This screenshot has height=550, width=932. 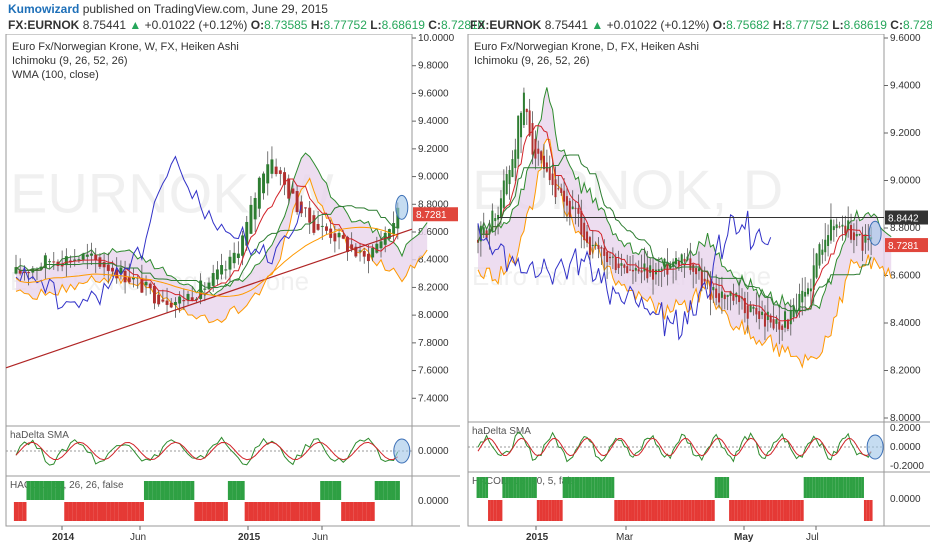 I want to click on kijun-sen-line, so click(x=206, y=246).